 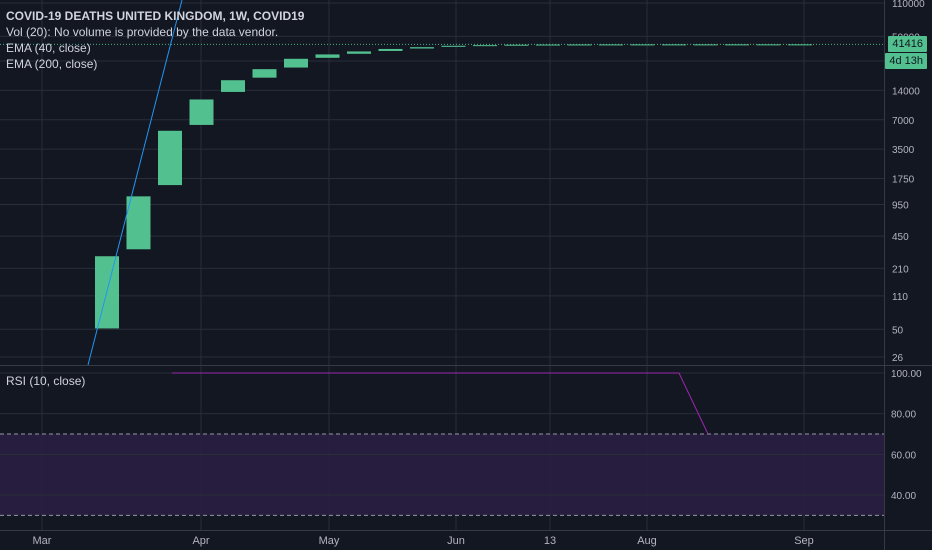 What do you see at coordinates (440, 403) in the screenshot?
I see `rsi-line` at bounding box center [440, 403].